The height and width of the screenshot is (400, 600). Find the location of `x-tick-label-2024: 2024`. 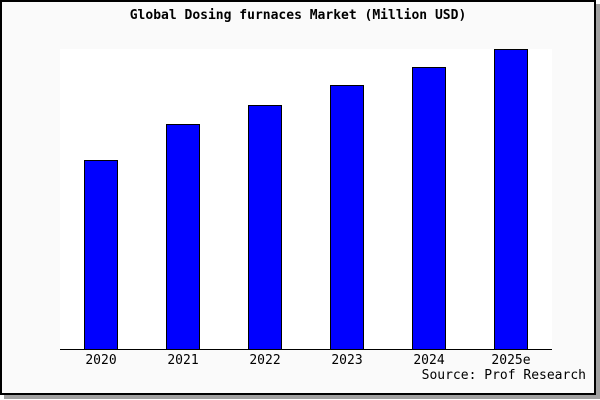

x-tick-label-2024: 2024 is located at coordinates (429, 360).